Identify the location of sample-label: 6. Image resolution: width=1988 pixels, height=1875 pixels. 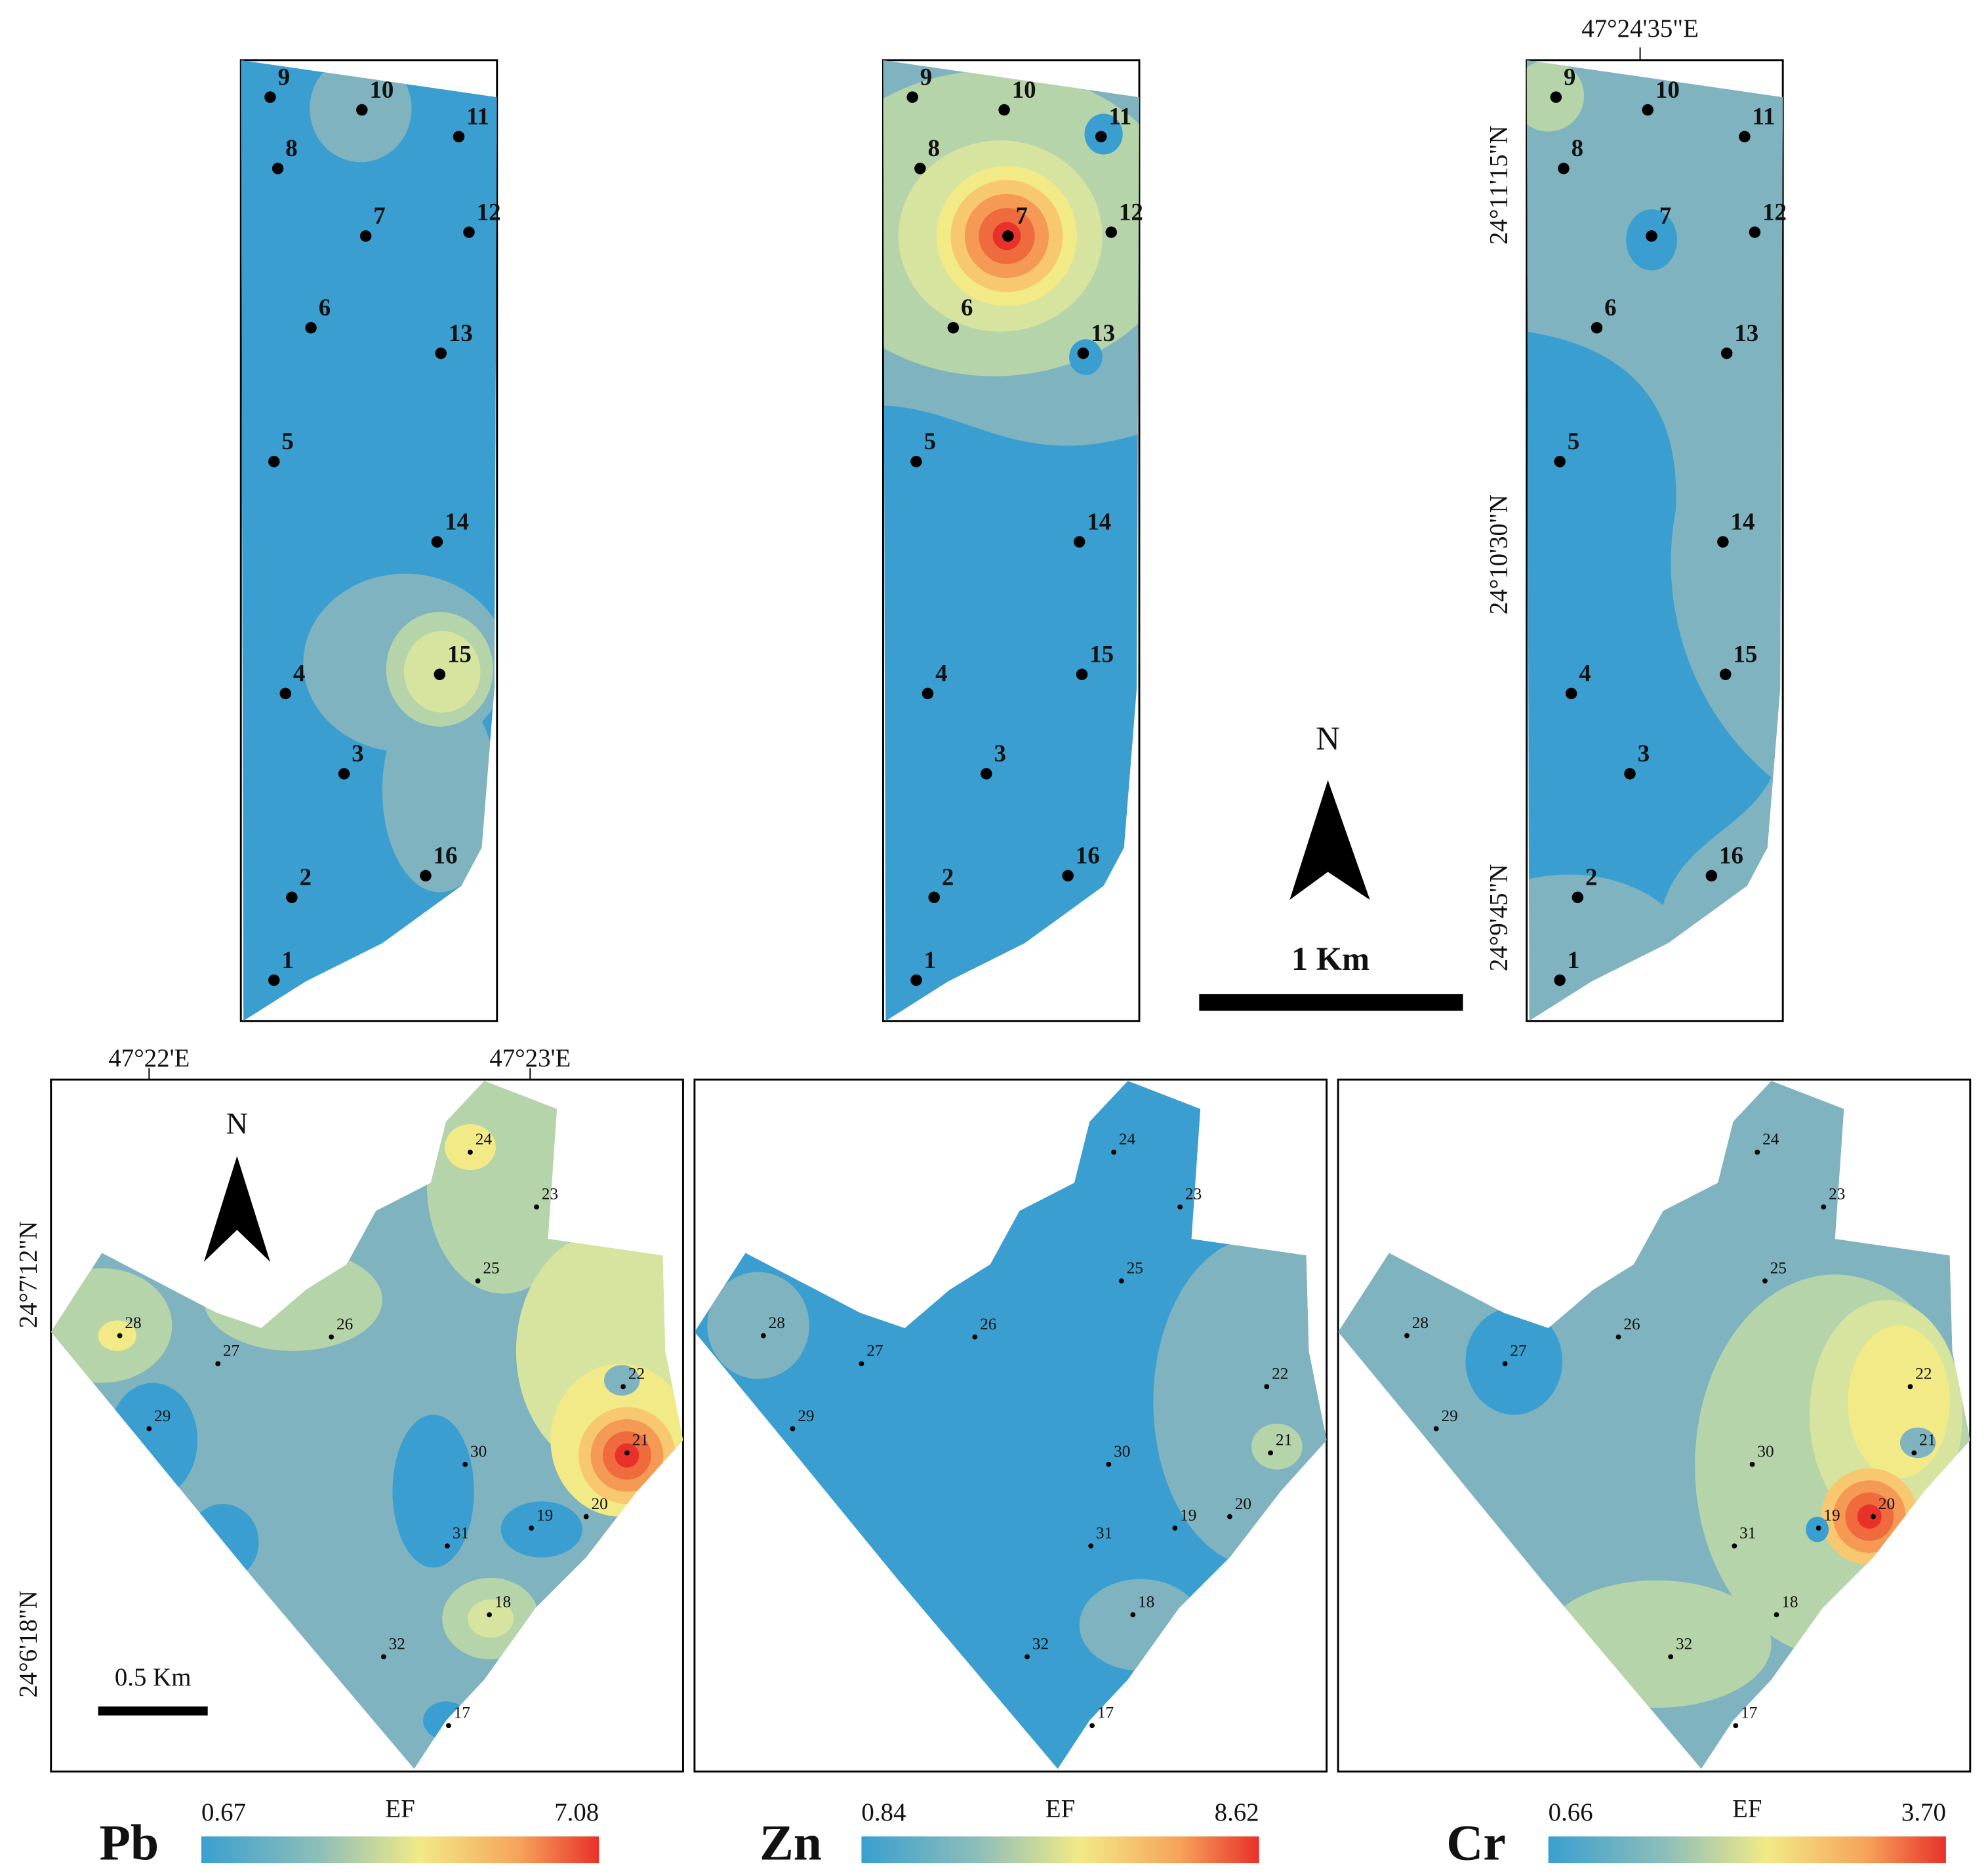
(325, 307).